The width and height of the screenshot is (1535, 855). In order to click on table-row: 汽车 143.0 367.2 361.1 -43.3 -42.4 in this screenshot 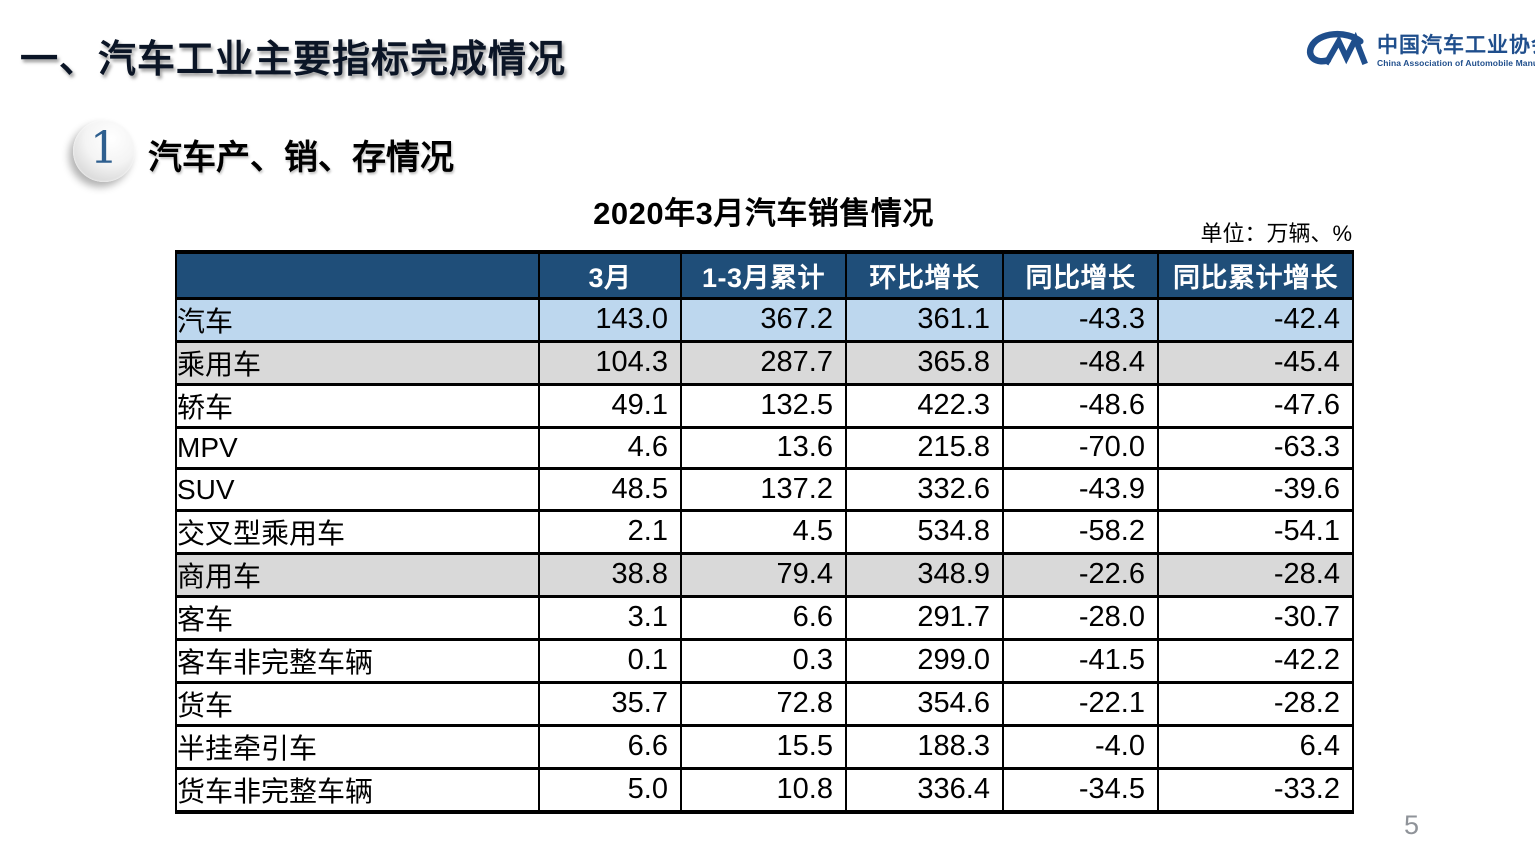, I will do `click(764, 320)`.